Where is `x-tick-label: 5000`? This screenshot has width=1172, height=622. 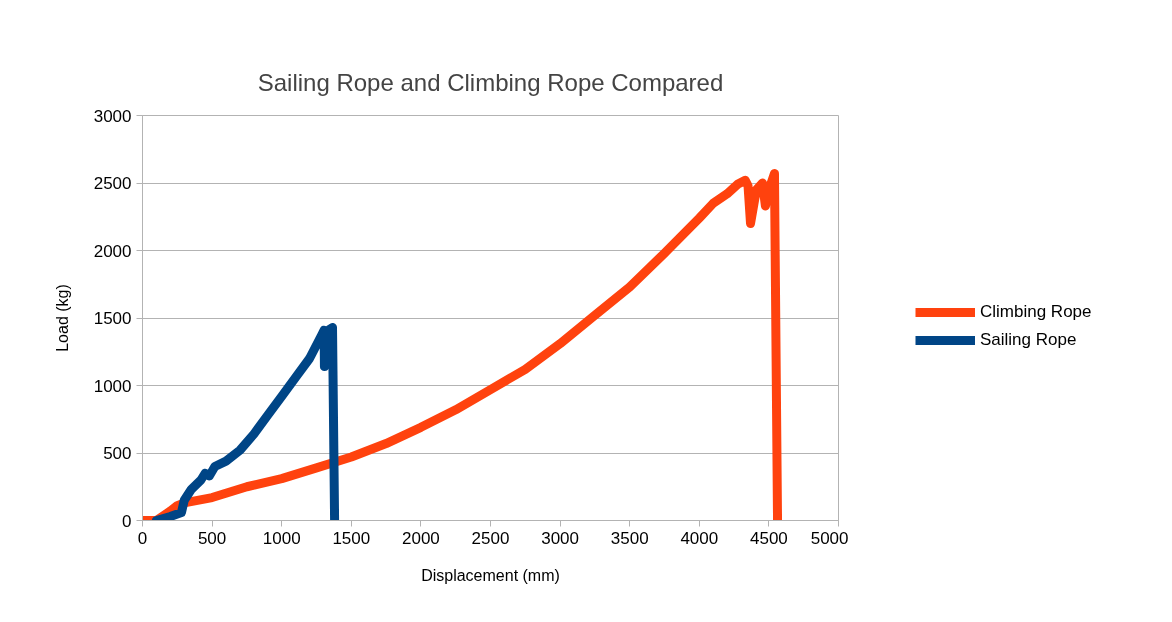 x-tick-label: 5000 is located at coordinates (829, 538).